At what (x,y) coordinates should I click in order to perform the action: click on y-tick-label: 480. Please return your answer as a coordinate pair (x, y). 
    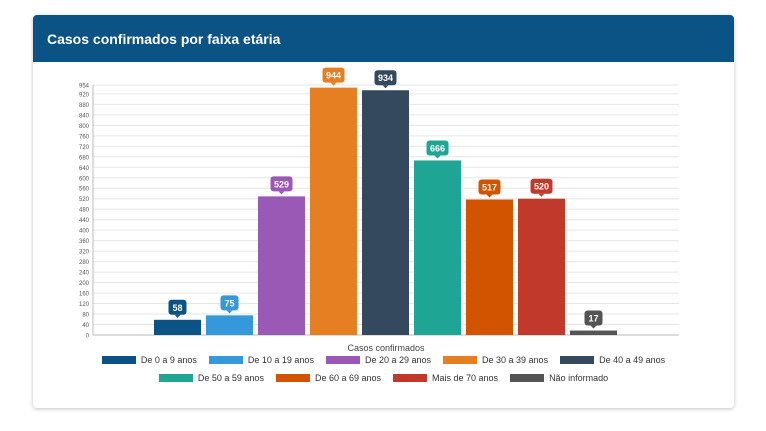
    Looking at the image, I should click on (84, 211).